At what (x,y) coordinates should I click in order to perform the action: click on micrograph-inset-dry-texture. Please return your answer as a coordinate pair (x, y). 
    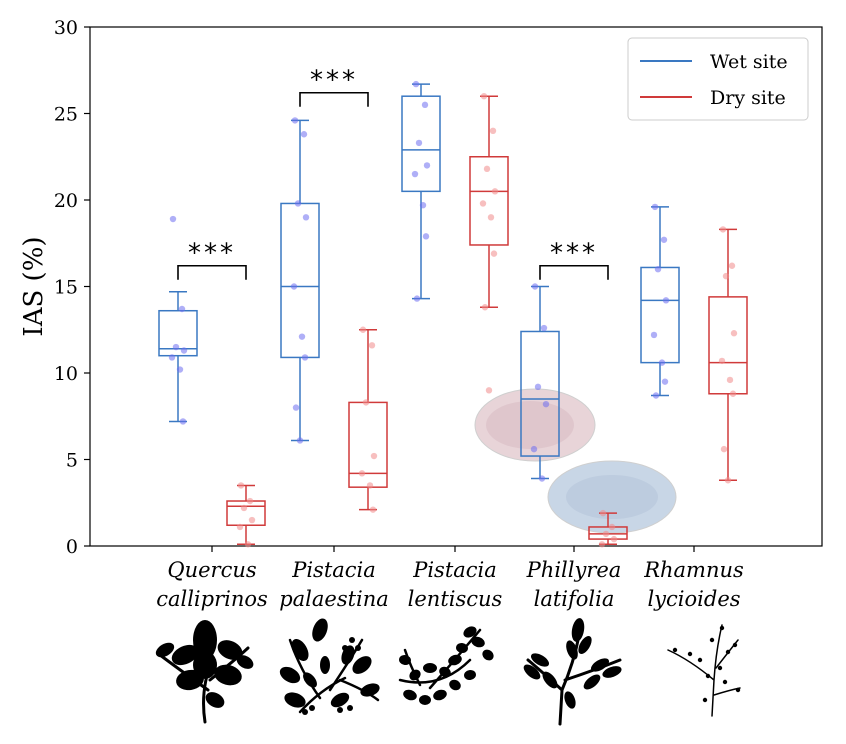
    Looking at the image, I should click on (530, 425).